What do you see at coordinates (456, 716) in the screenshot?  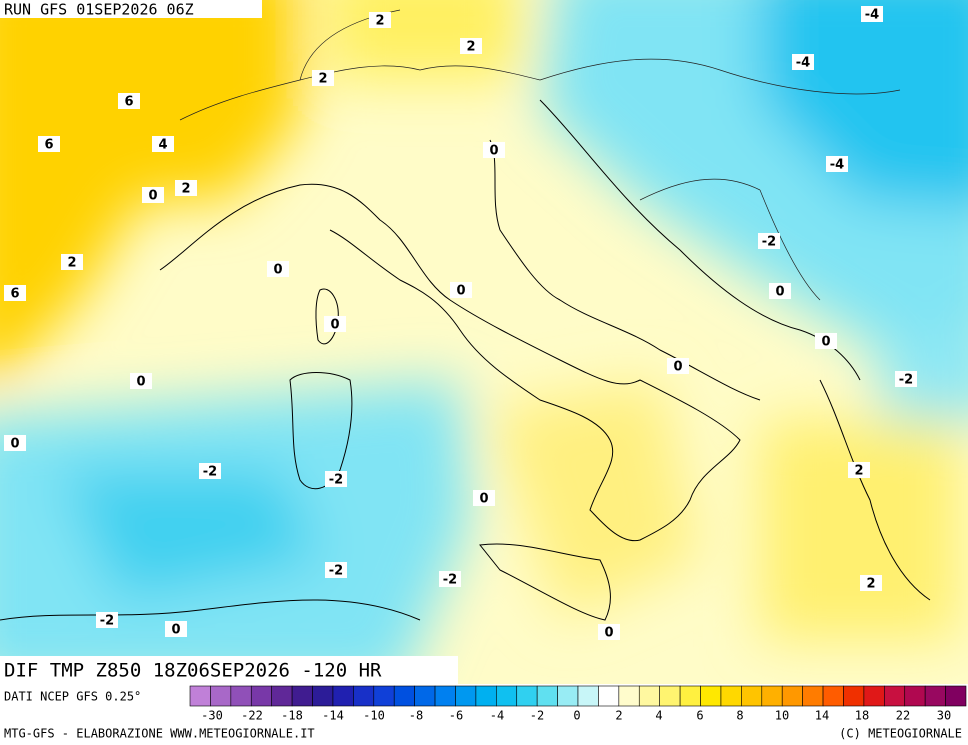 I see `colorbar-label: -6` at bounding box center [456, 716].